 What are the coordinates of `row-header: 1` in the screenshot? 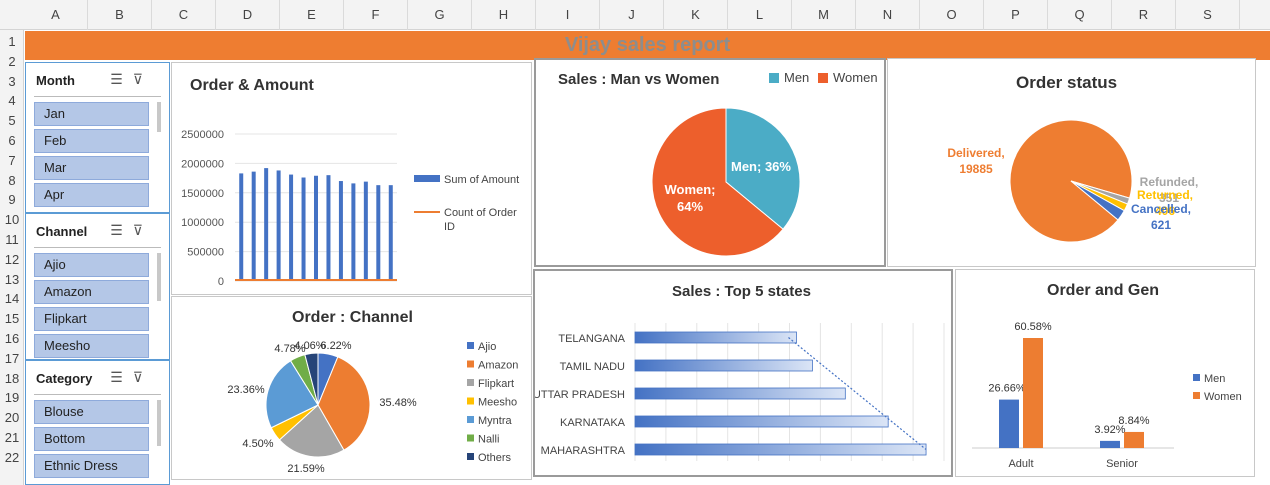 It's located at (12, 41).